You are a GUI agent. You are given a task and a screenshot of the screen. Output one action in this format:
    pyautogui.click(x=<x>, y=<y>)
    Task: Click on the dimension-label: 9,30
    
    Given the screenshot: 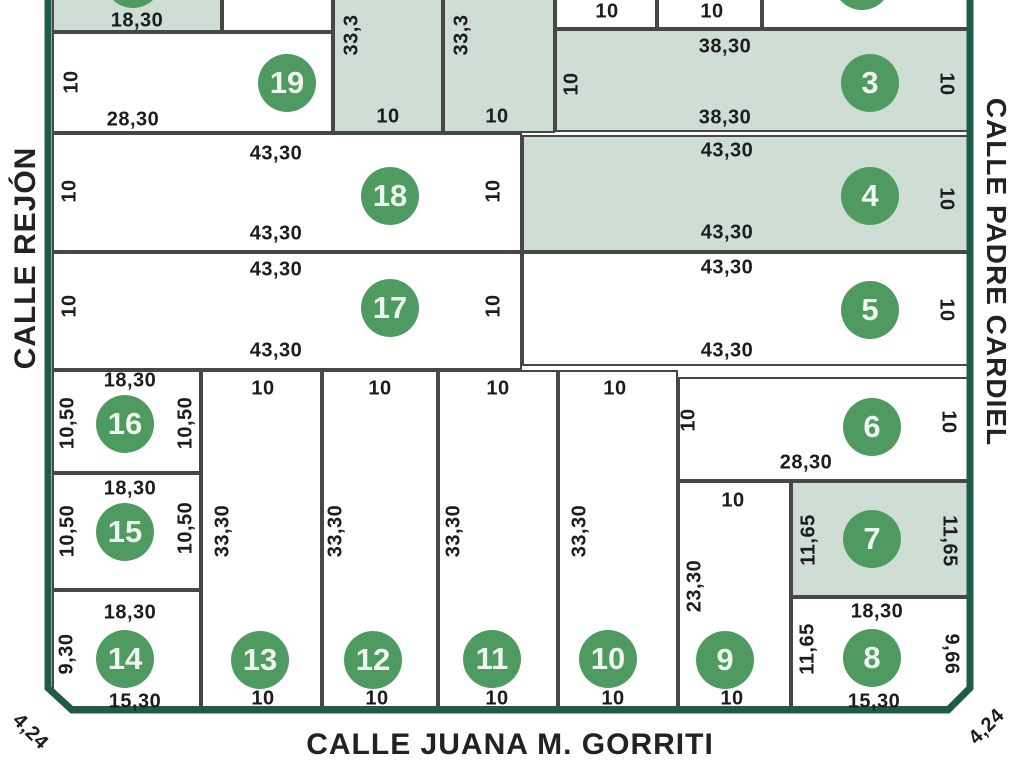 What is the action you would take?
    pyautogui.click(x=66, y=654)
    